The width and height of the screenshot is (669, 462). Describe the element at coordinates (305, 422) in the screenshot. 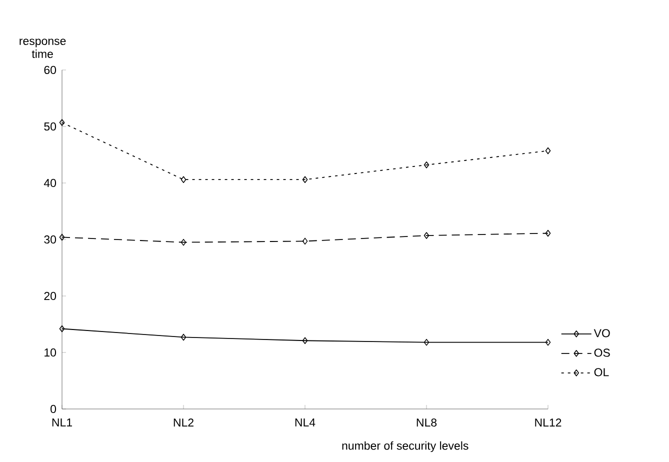

I see `x-tick-label: NL4` at that location.